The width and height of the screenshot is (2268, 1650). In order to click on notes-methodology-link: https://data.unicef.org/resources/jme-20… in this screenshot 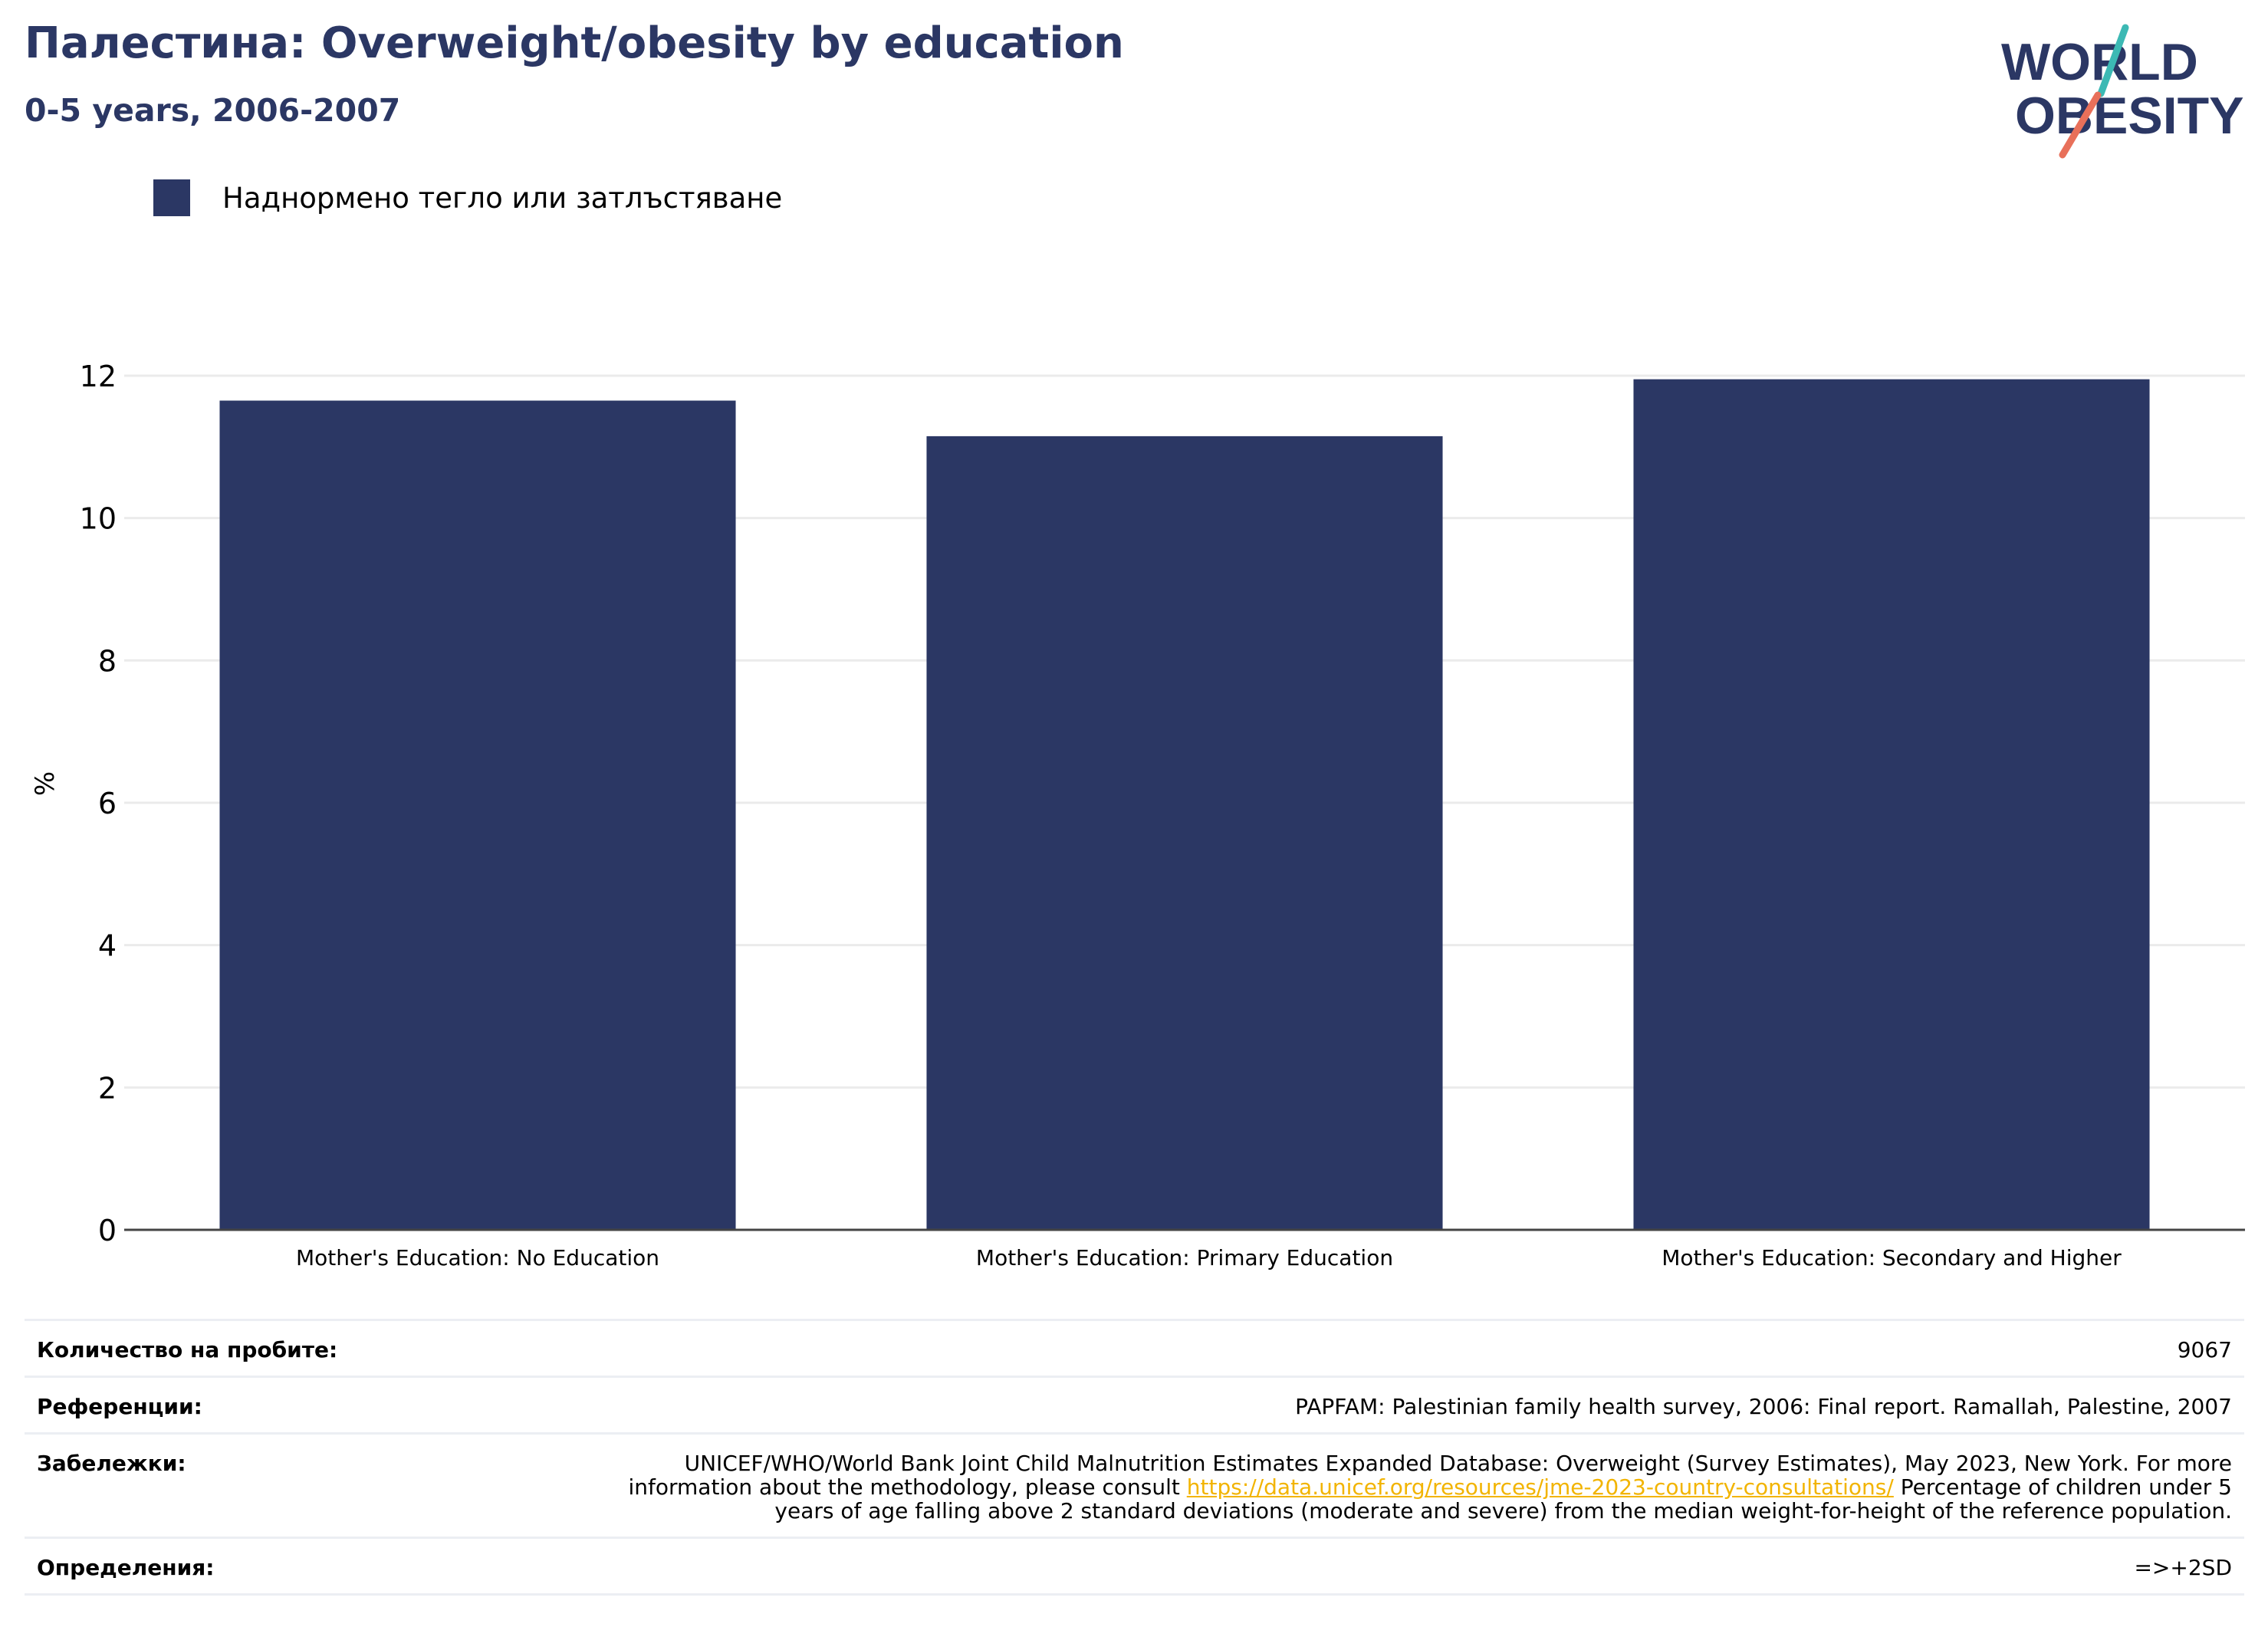, I will do `click(1540, 1487)`.